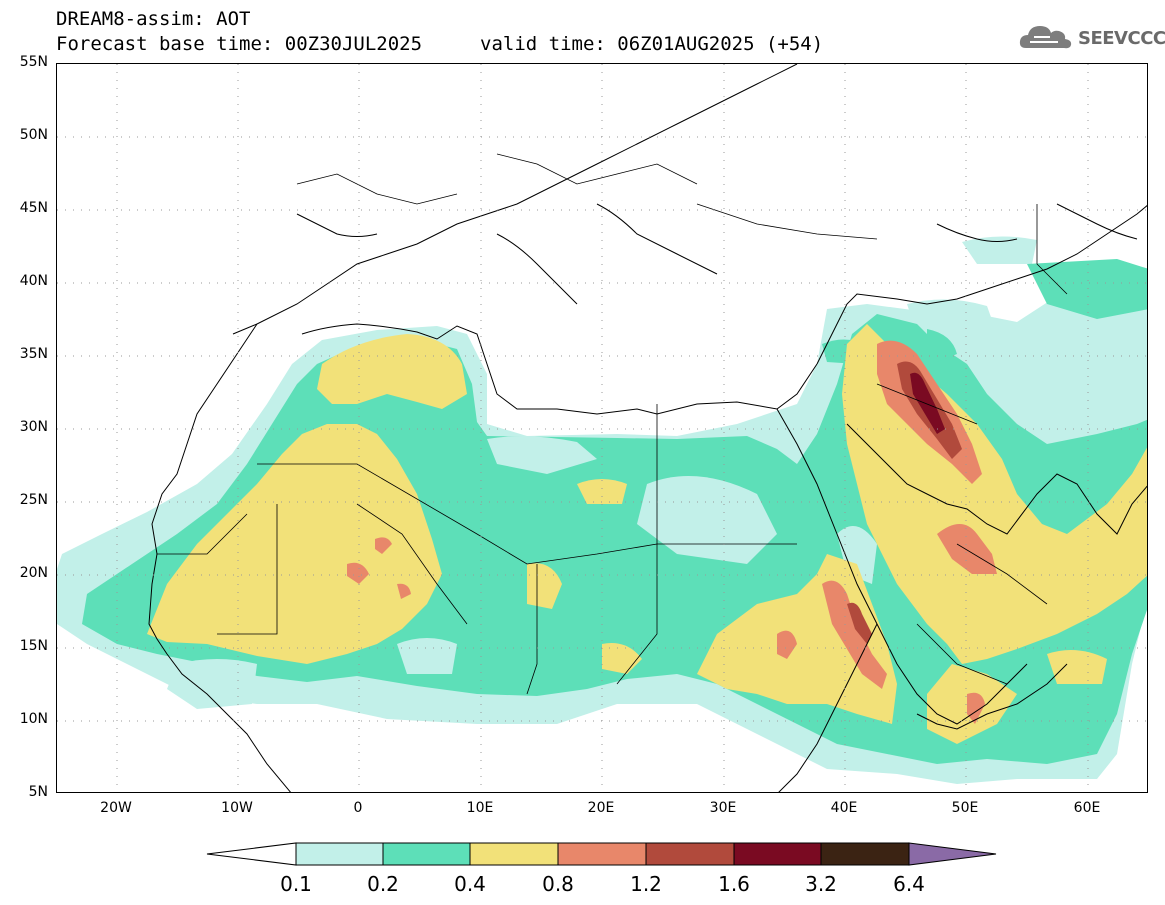 The width and height of the screenshot is (1165, 905). What do you see at coordinates (33, 354) in the screenshot?
I see `lat-label-35n: 35N` at bounding box center [33, 354].